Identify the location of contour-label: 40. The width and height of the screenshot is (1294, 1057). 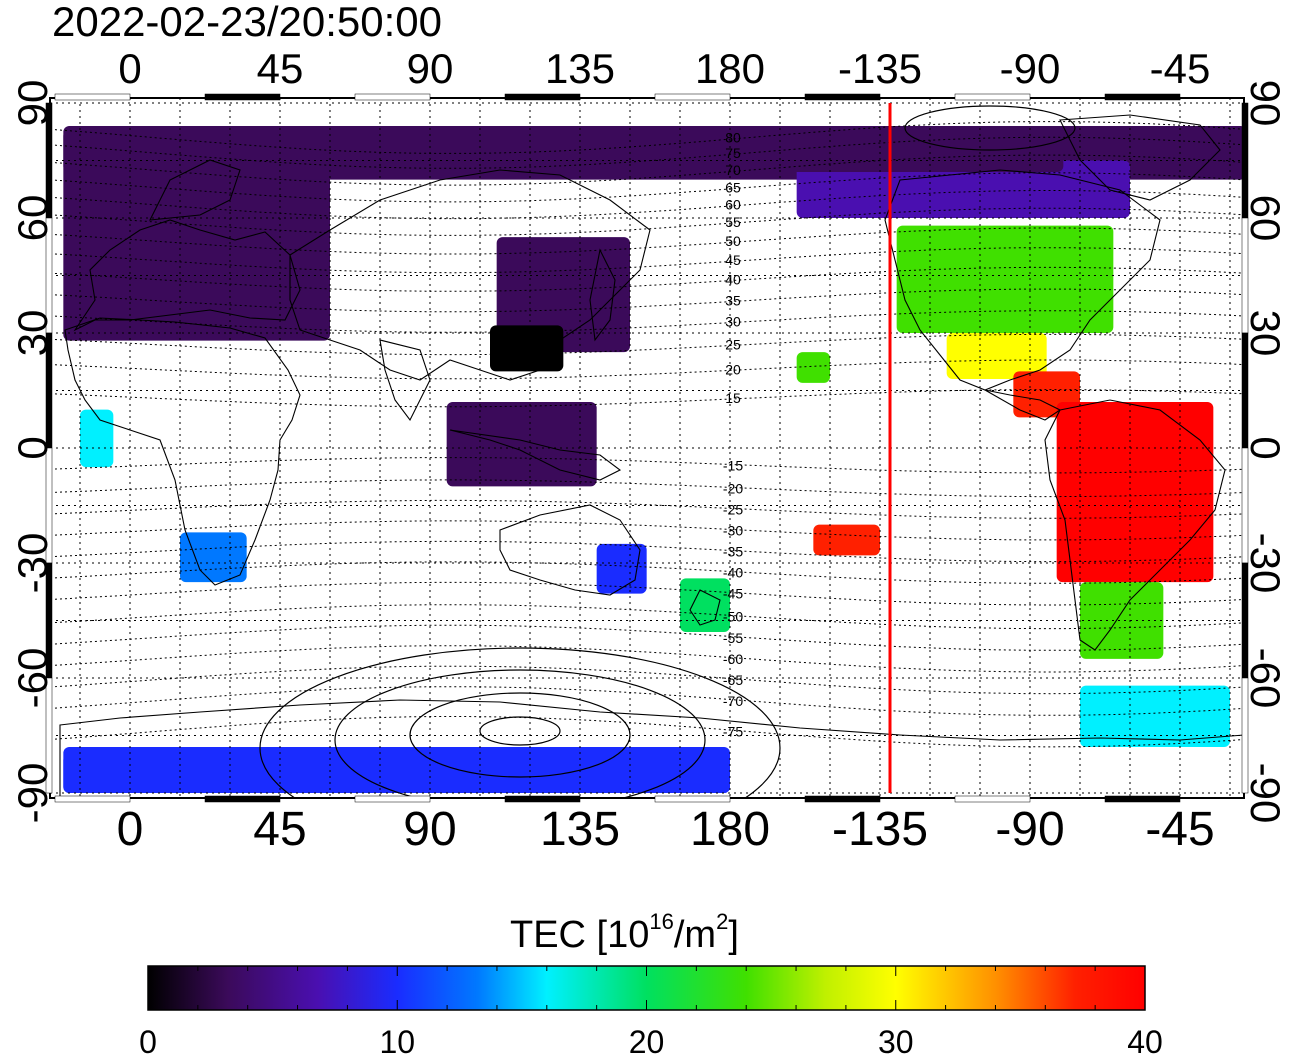
(733, 279).